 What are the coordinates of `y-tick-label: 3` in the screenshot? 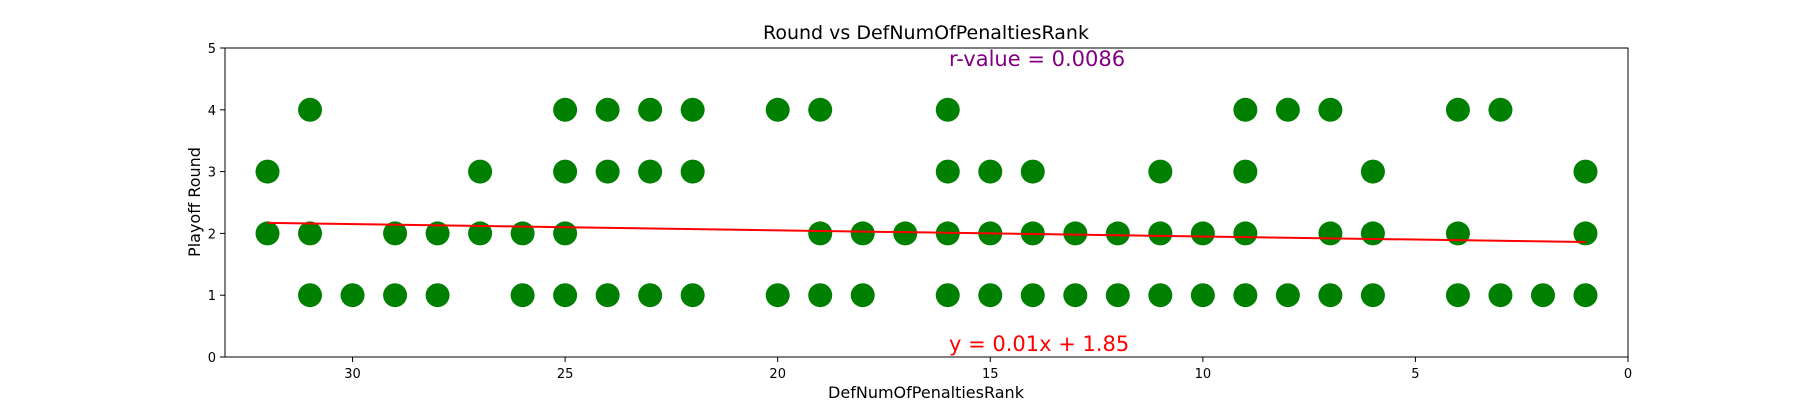 It's located at (212, 173).